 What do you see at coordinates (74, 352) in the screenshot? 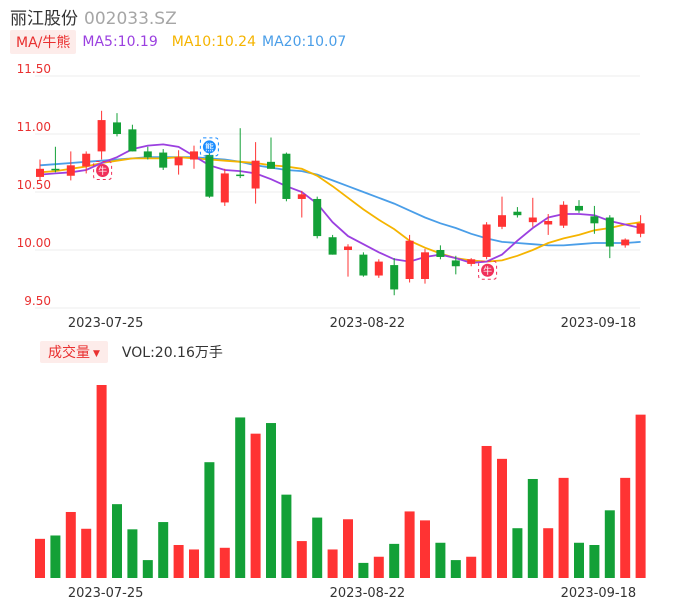
I see `volume-indicator-selector: 成交量 ▼` at bounding box center [74, 352].